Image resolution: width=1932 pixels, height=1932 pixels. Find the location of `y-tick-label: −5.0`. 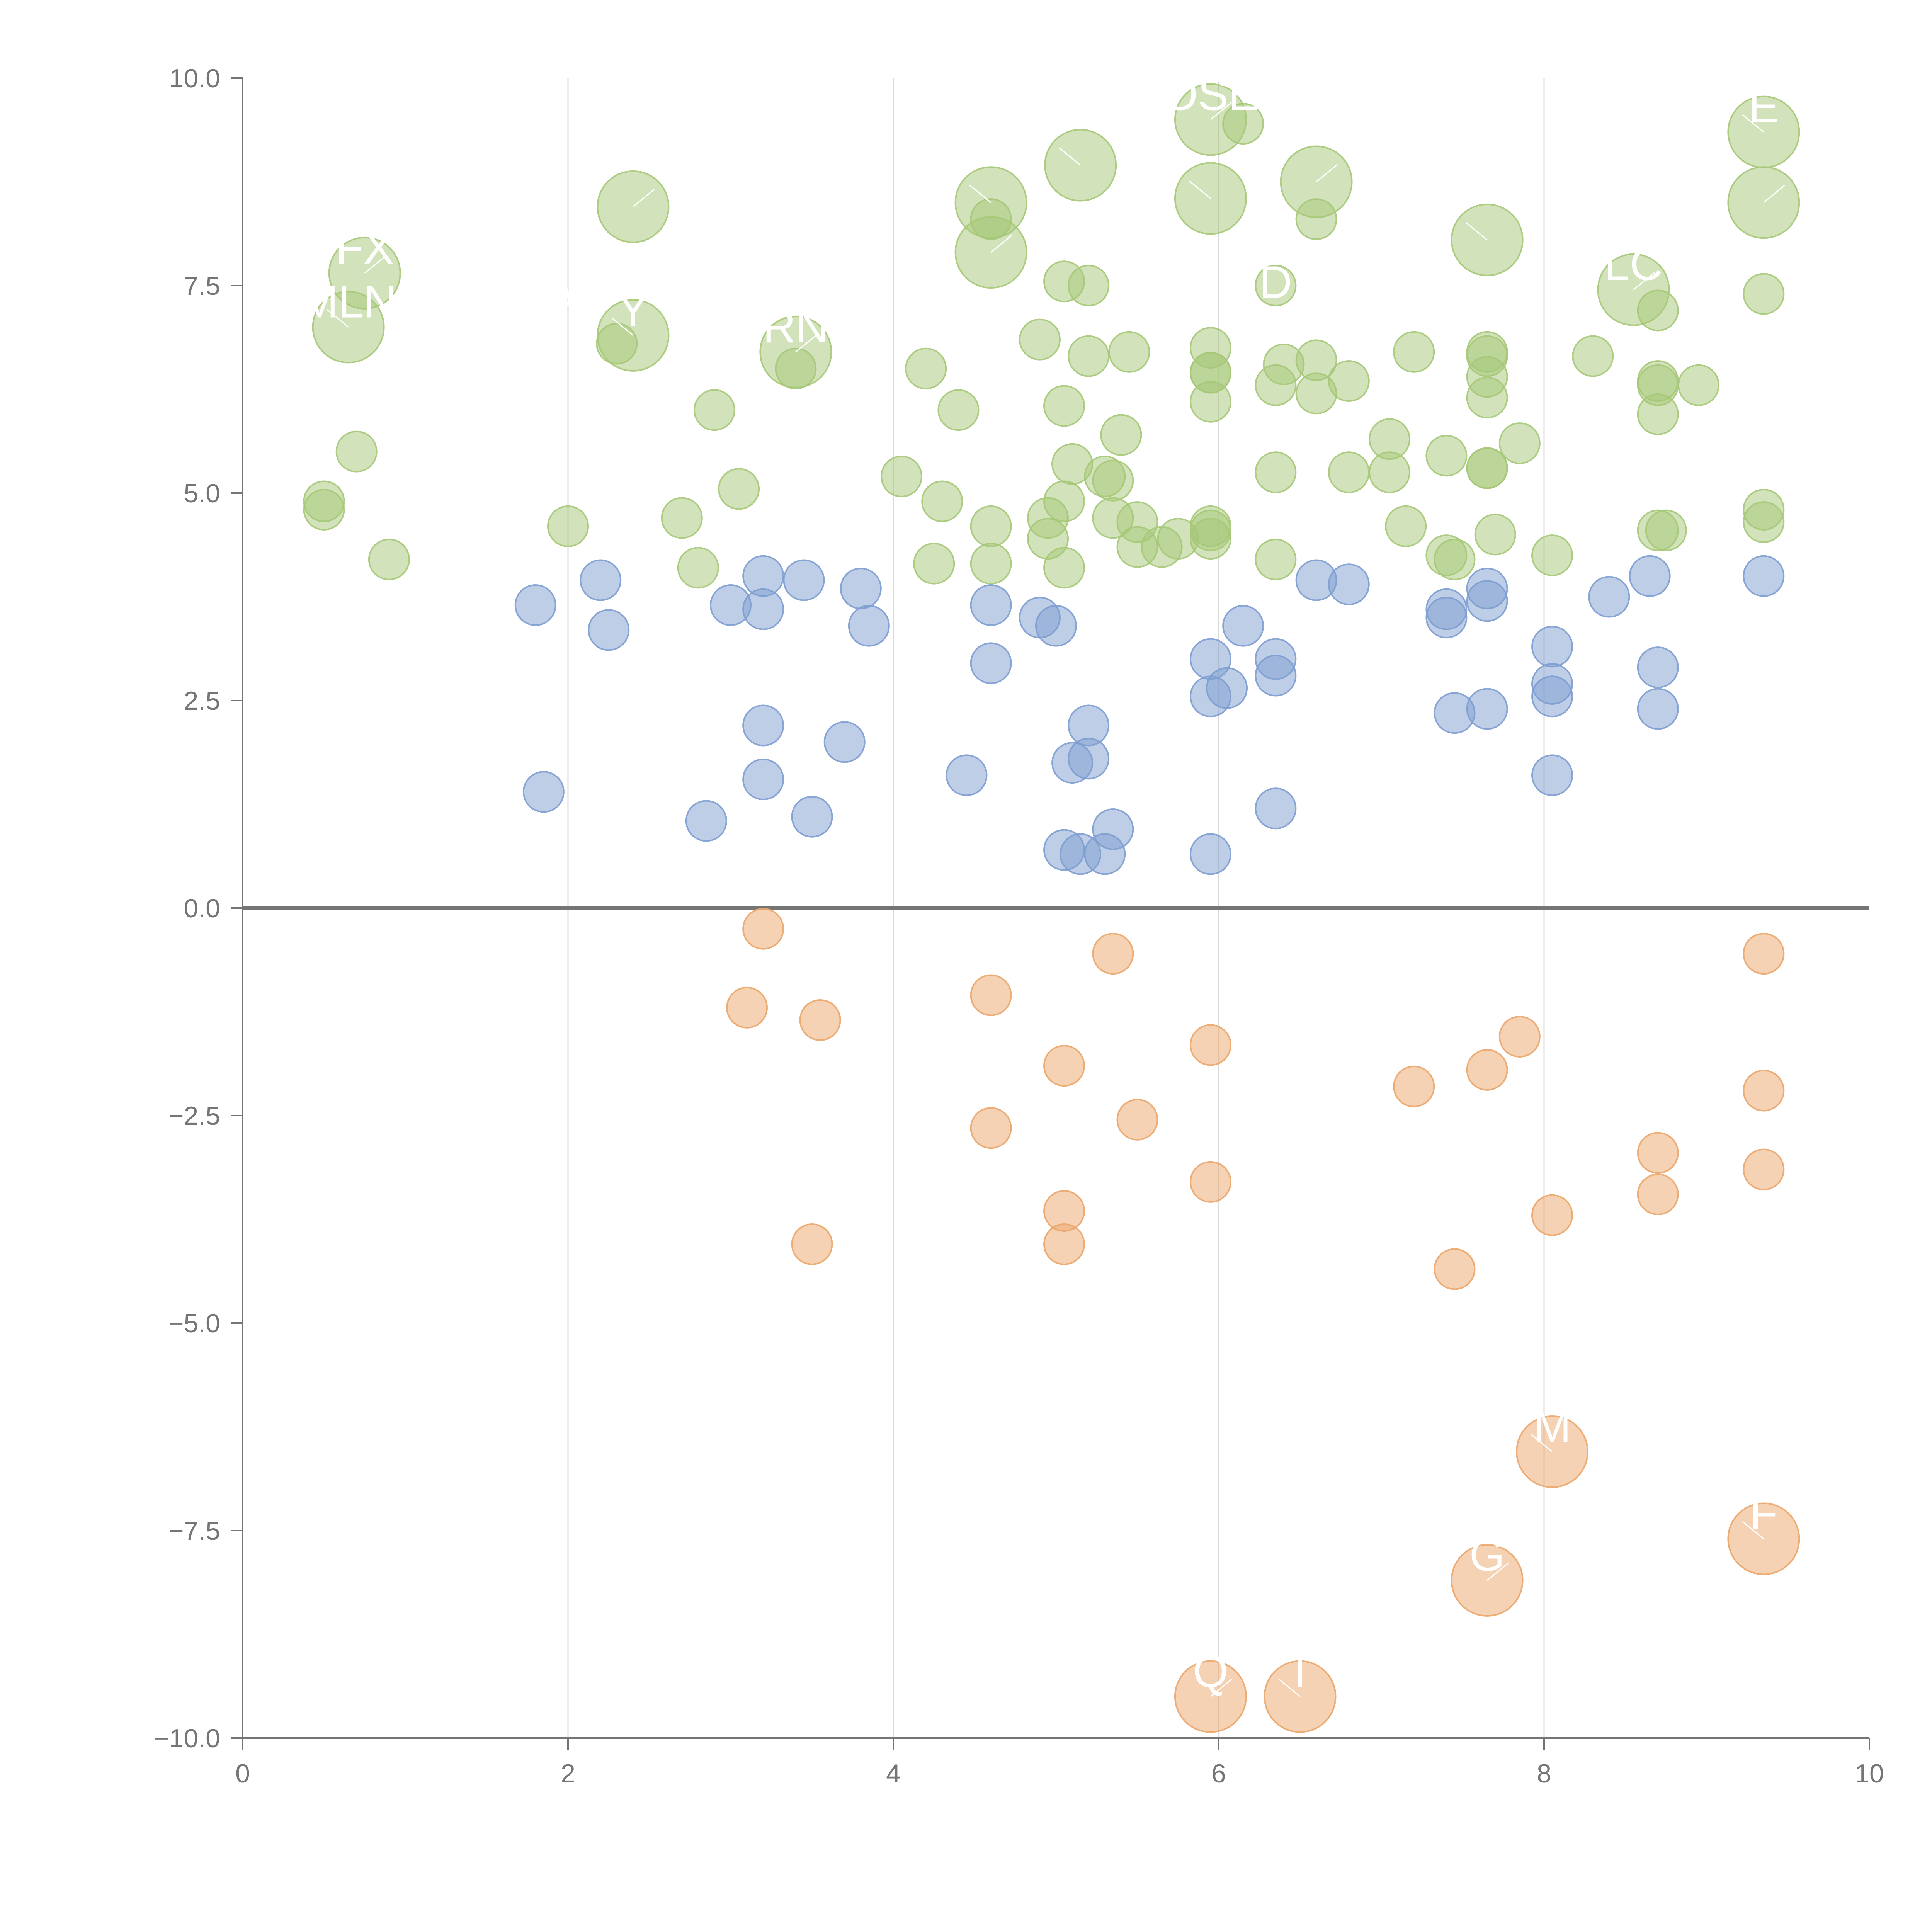

y-tick-label: −5.0 is located at coordinates (194, 1324).